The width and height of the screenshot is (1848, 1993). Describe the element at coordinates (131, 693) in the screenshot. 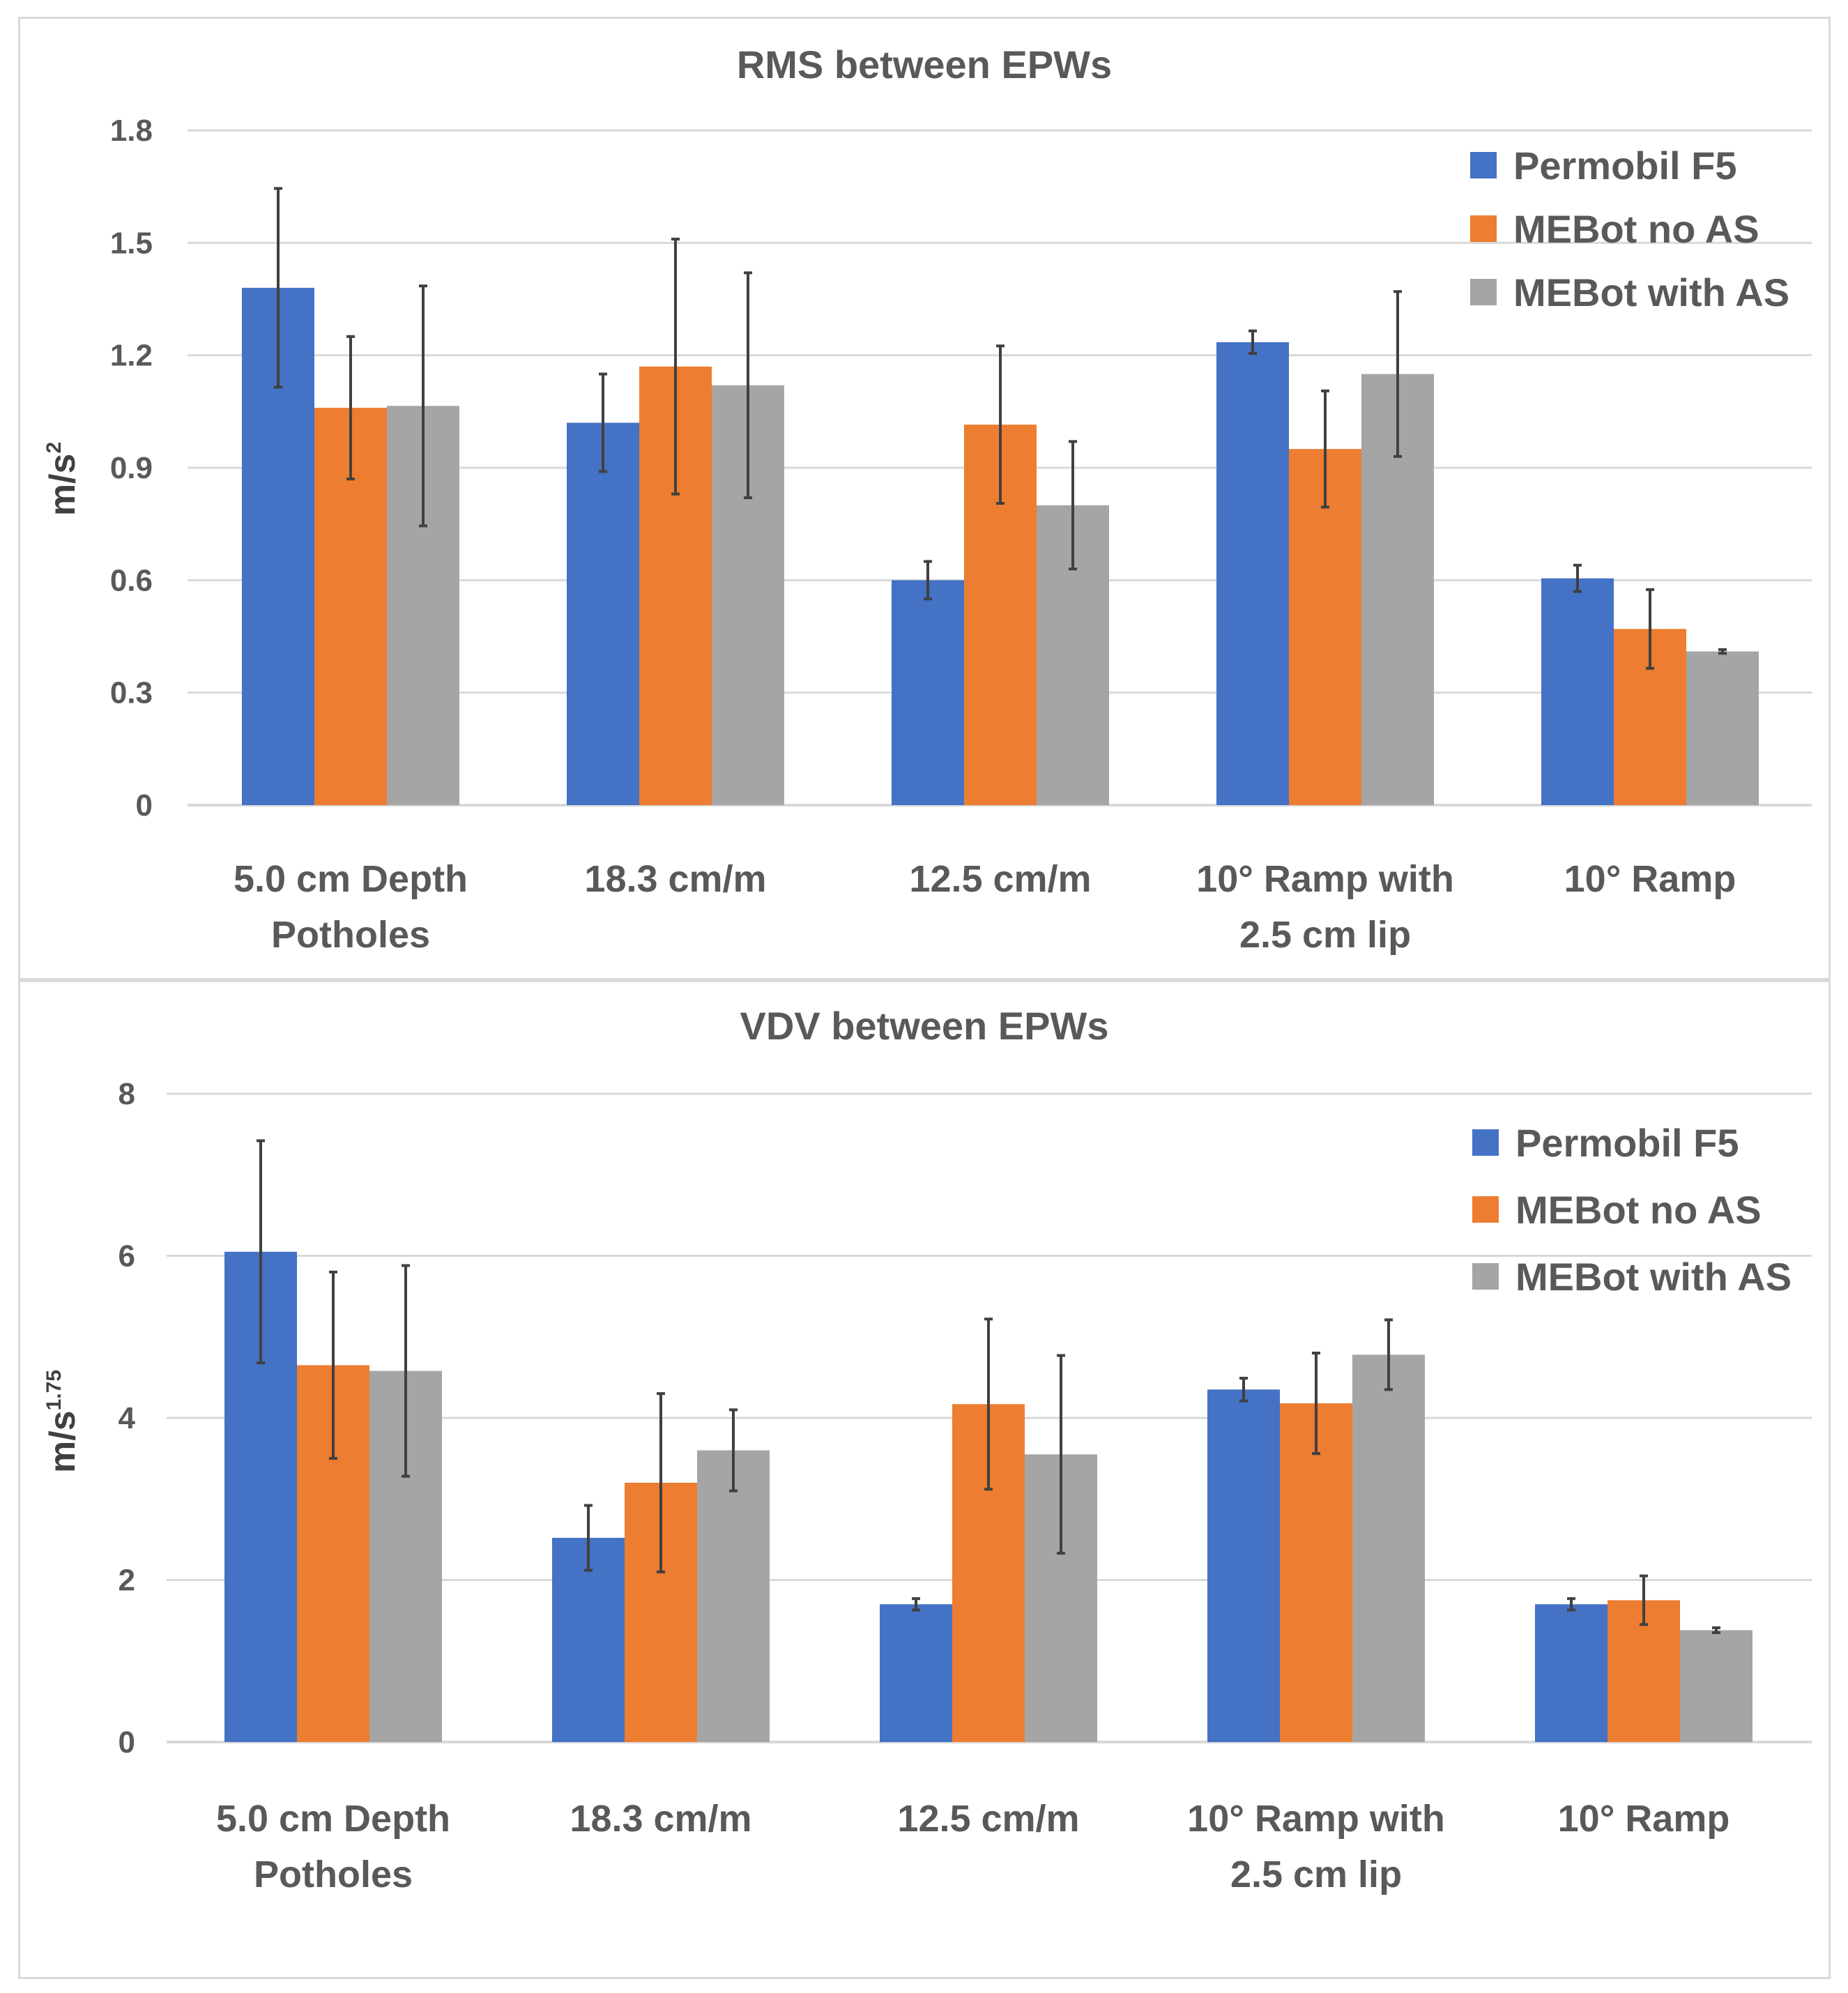

I see `y-tick-label: 0.3` at that location.